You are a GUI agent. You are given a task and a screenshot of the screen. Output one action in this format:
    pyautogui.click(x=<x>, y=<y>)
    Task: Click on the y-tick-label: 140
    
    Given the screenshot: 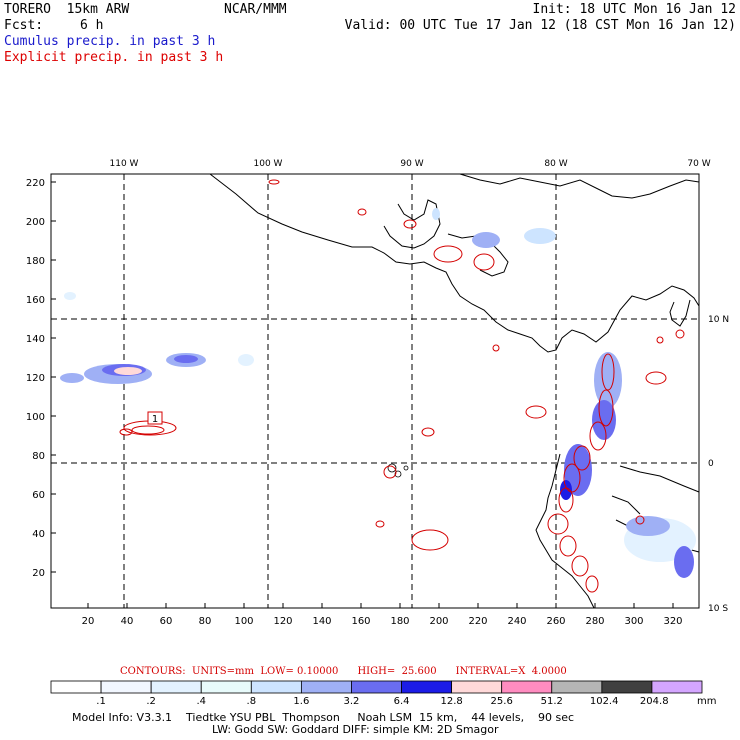 What is the action you would take?
    pyautogui.click(x=35, y=339)
    